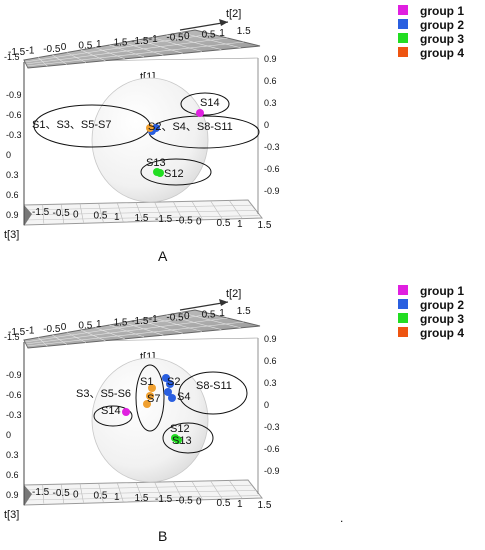 The width and height of the screenshot is (485, 550). What do you see at coordinates (12, 195) in the screenshot?
I see `left-tick-label: 0.6` at bounding box center [12, 195].